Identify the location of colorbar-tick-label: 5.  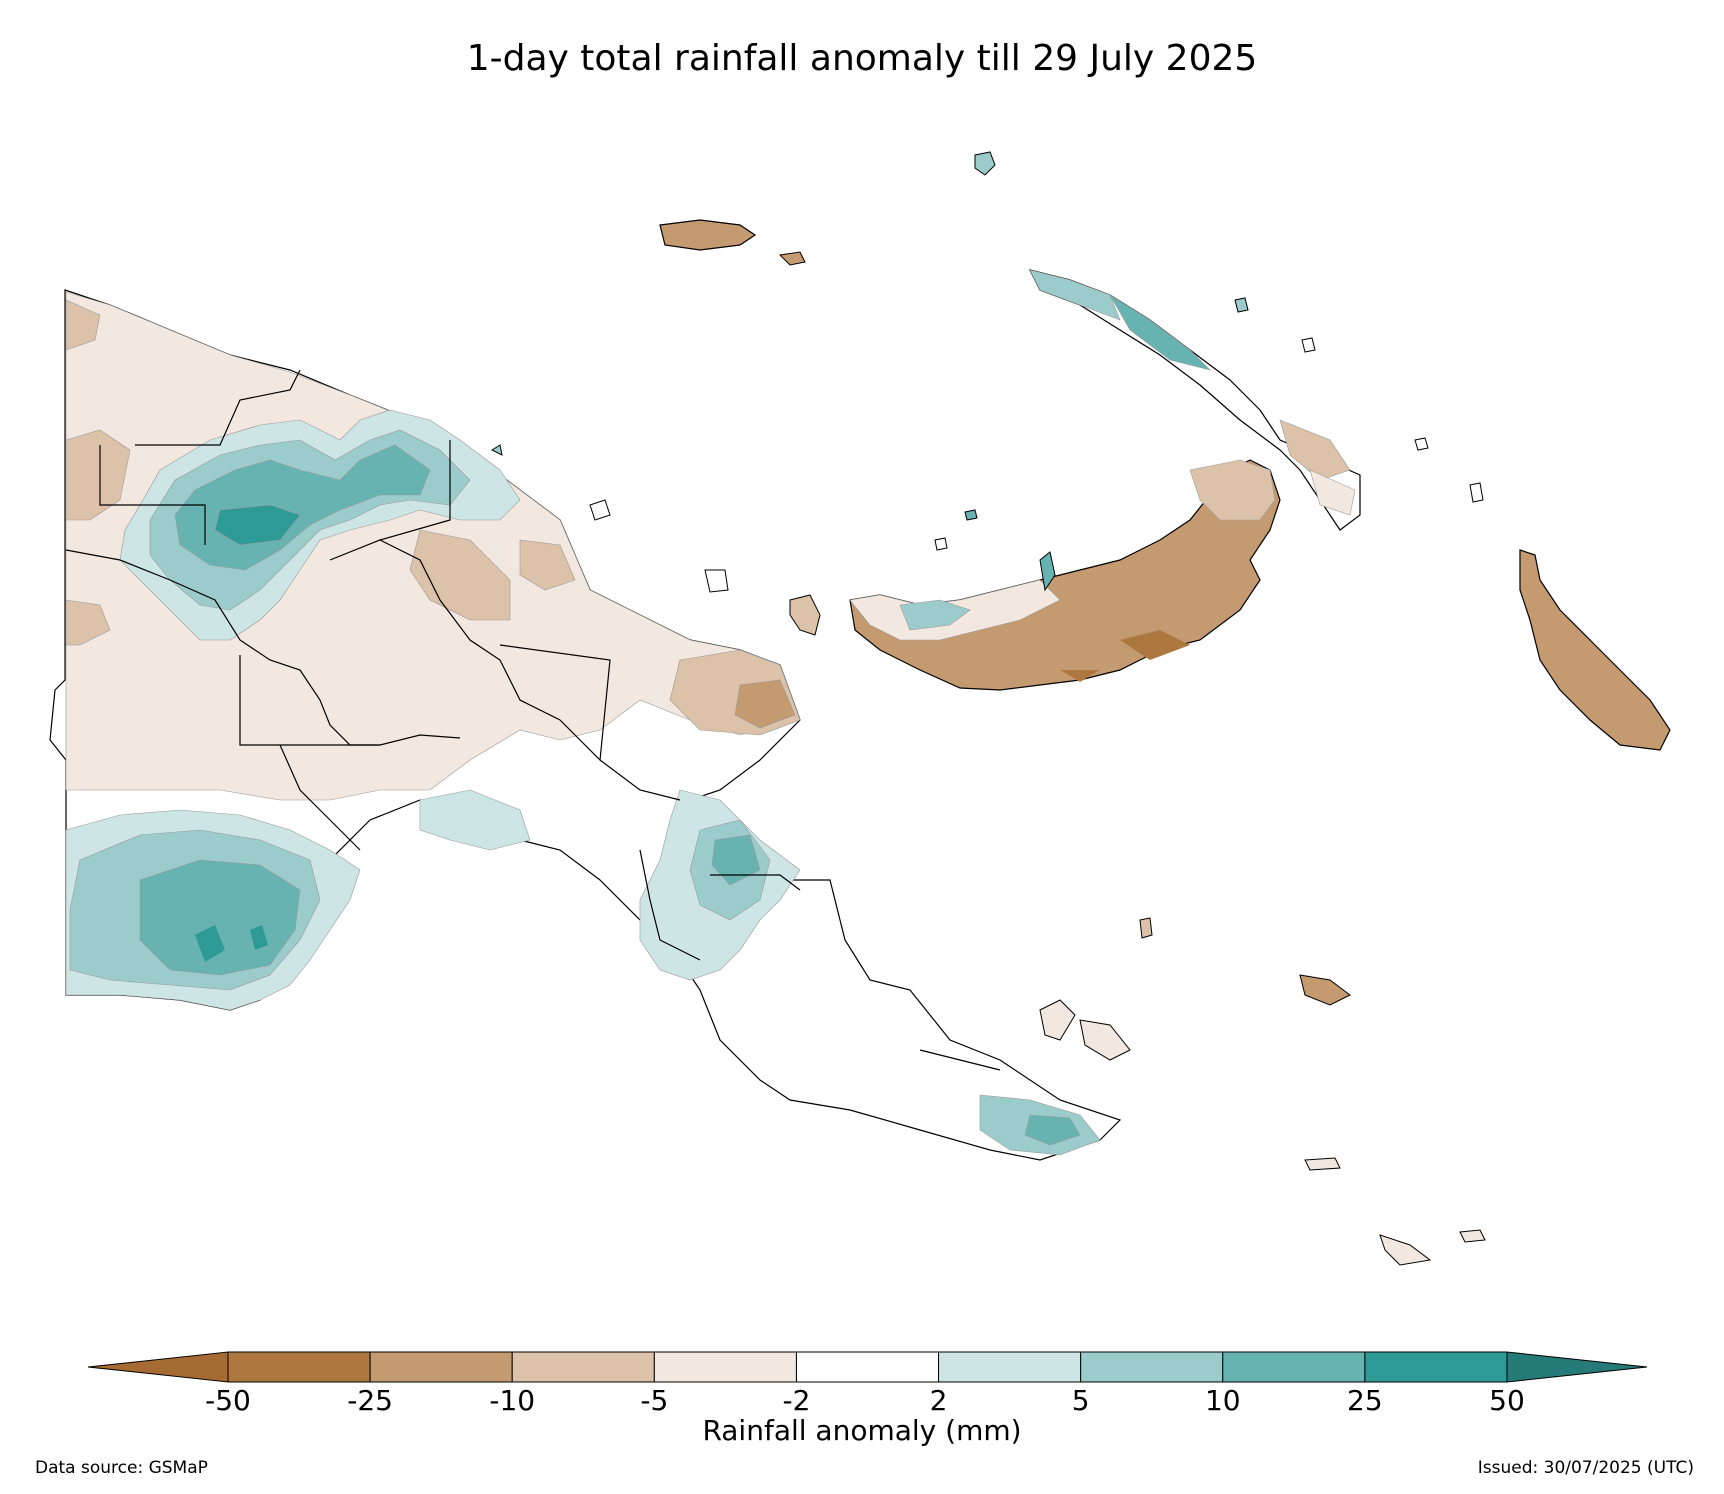
(1080, 1400).